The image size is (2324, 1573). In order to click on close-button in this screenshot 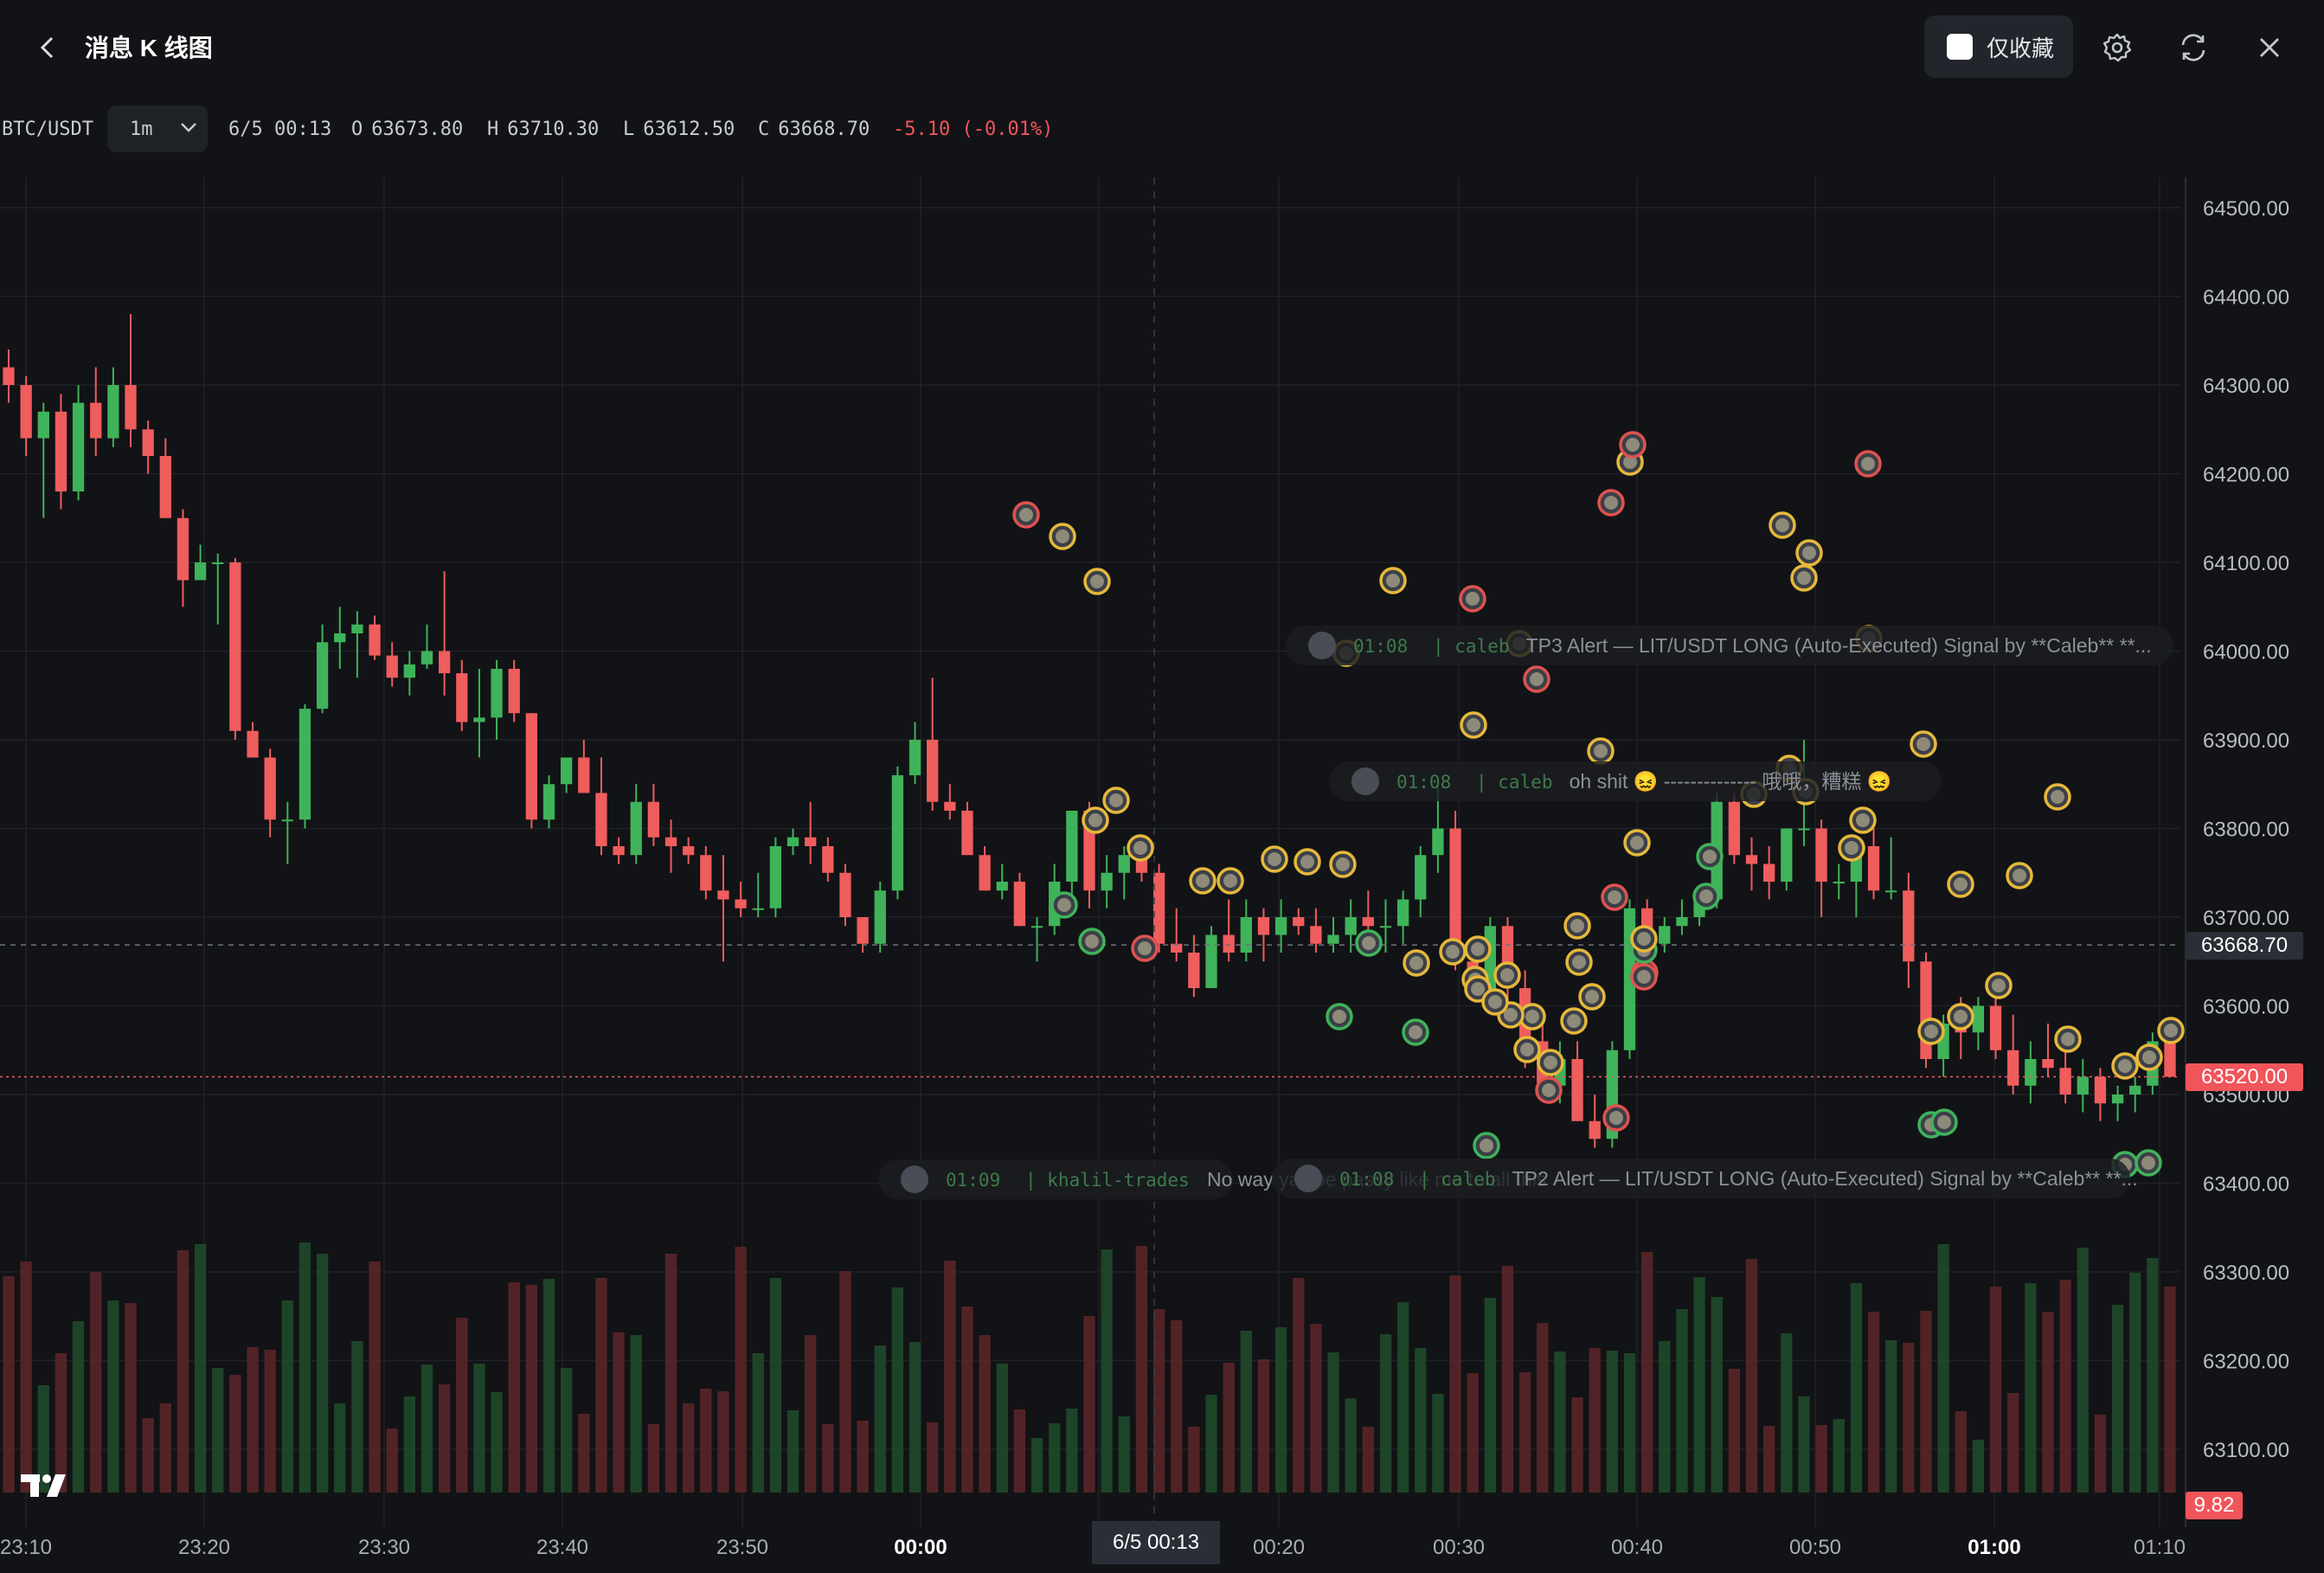, I will do `click(2269, 47)`.